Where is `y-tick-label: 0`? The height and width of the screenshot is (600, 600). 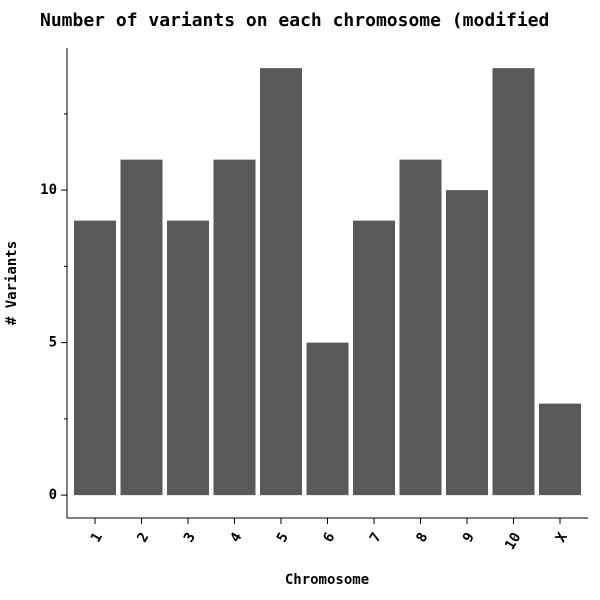
y-tick-label: 0 is located at coordinates (53, 495).